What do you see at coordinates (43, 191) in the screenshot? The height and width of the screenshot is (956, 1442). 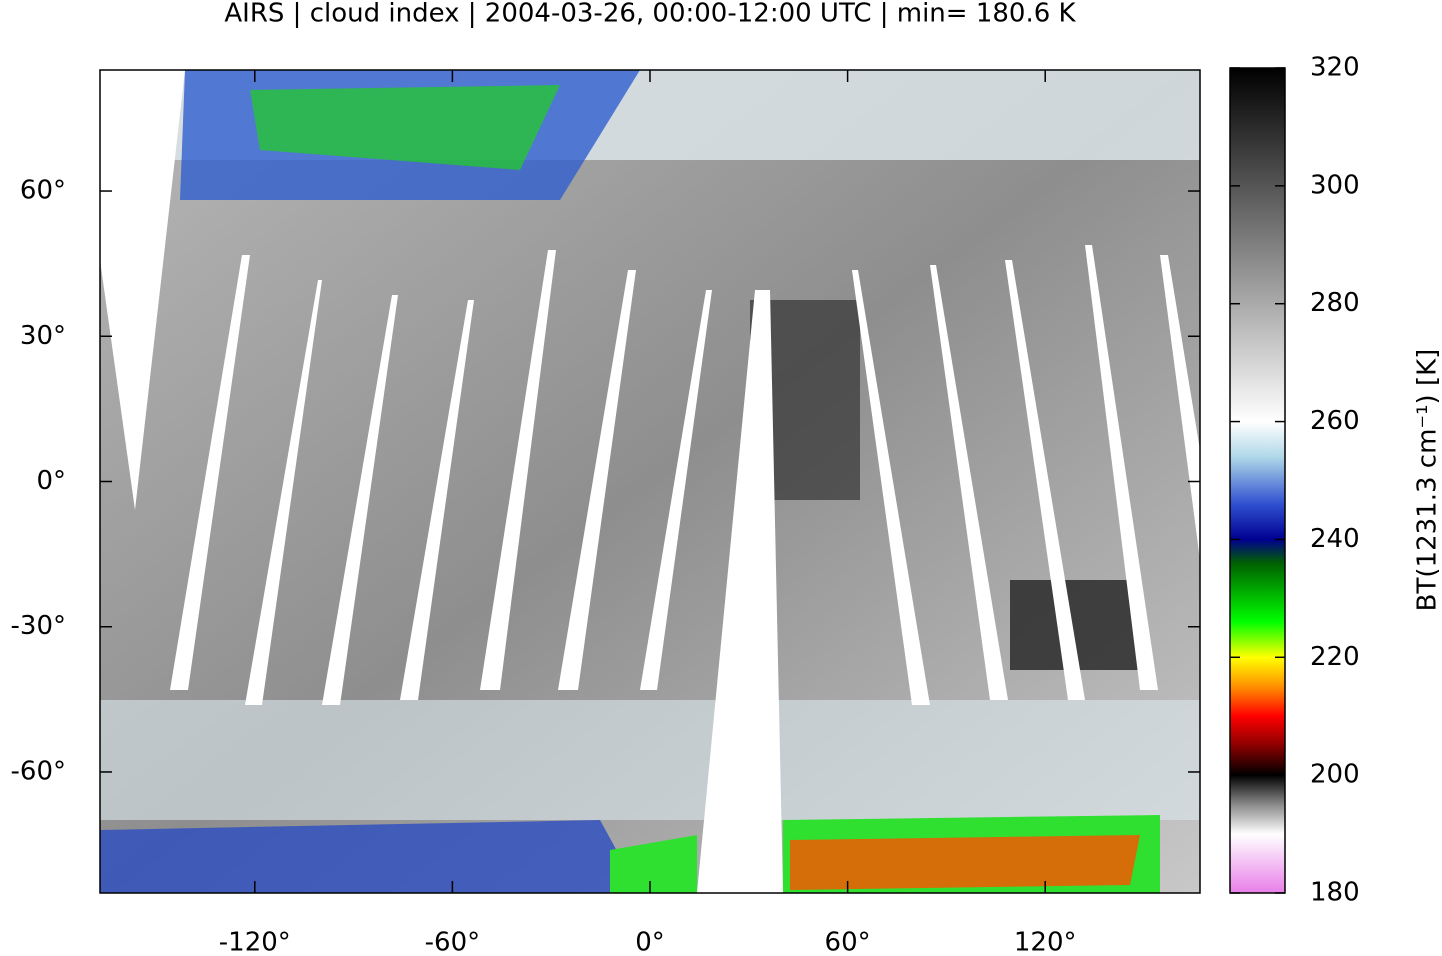 I see `y-tick-label: 60°` at bounding box center [43, 191].